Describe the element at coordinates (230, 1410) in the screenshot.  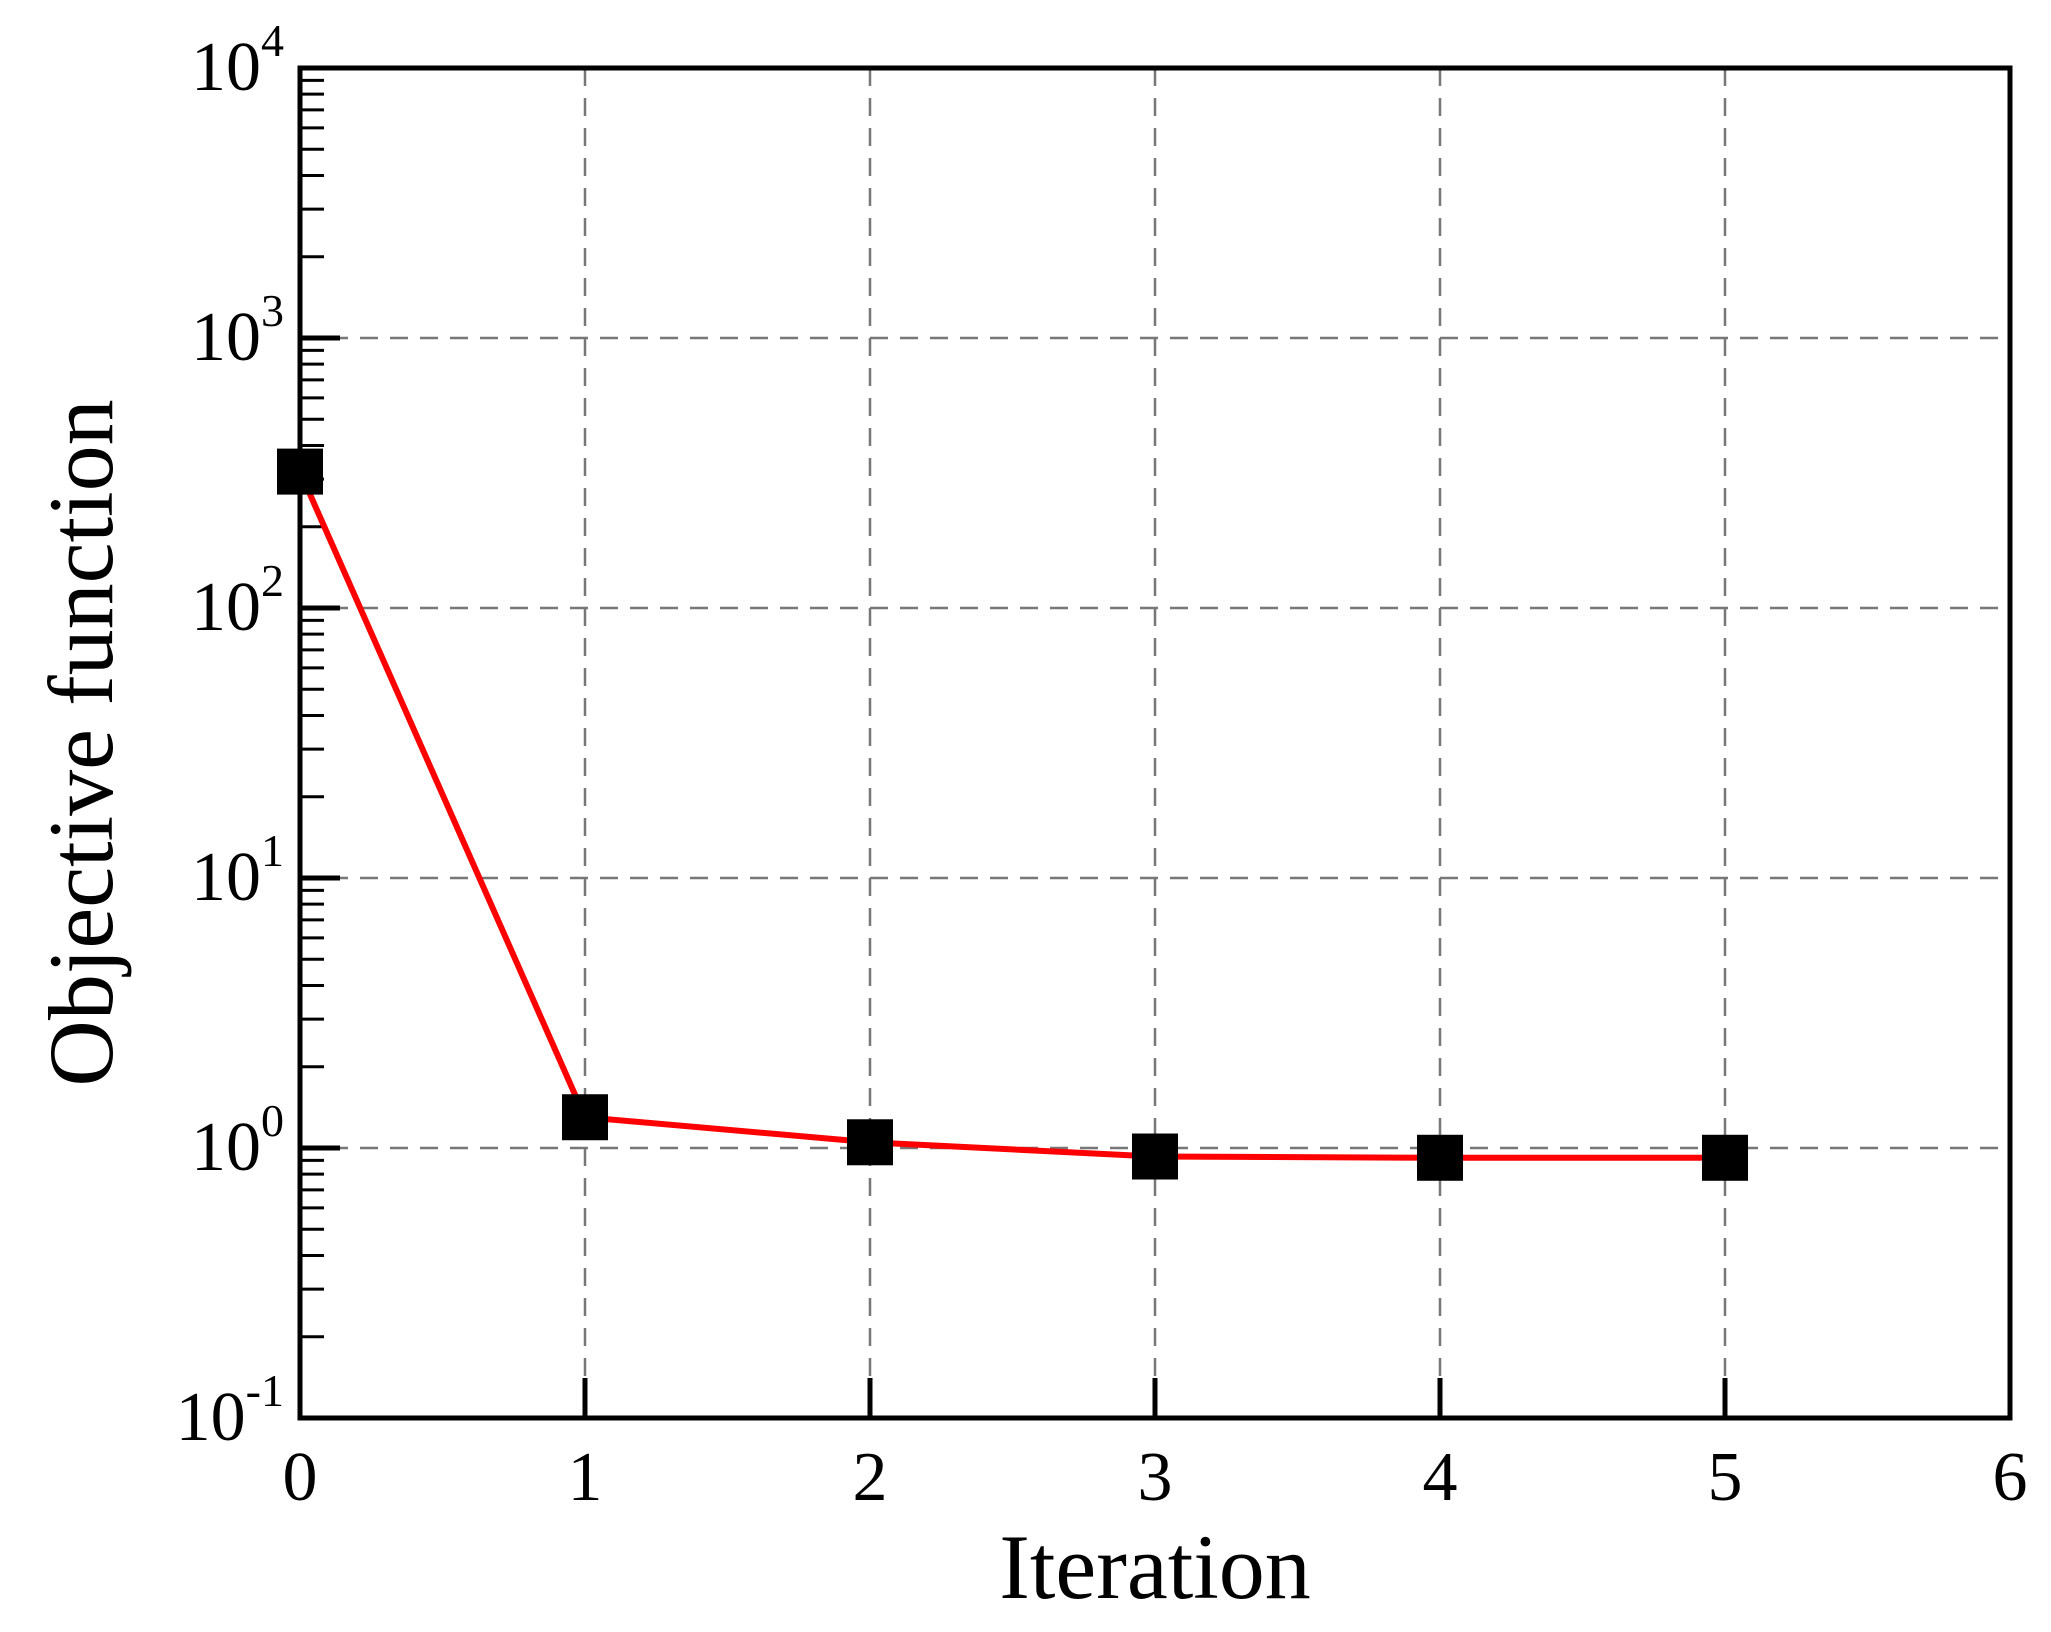
I see `y-tick-label: 10⁻¹` at that location.